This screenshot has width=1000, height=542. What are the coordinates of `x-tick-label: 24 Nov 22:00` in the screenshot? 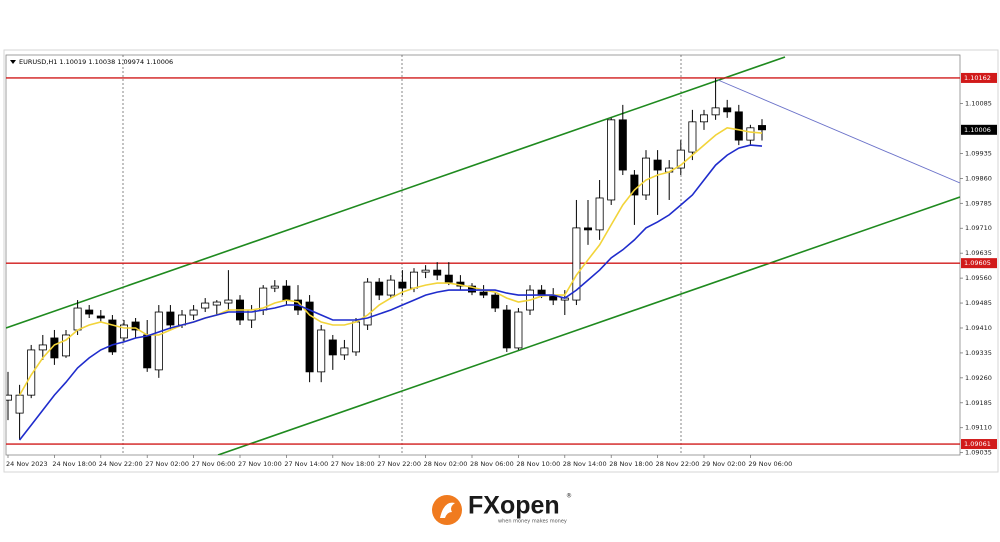 It's located at (121, 464).